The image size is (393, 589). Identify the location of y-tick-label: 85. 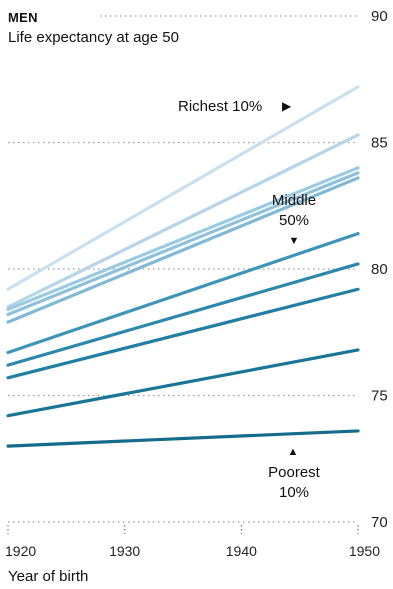
(379, 143).